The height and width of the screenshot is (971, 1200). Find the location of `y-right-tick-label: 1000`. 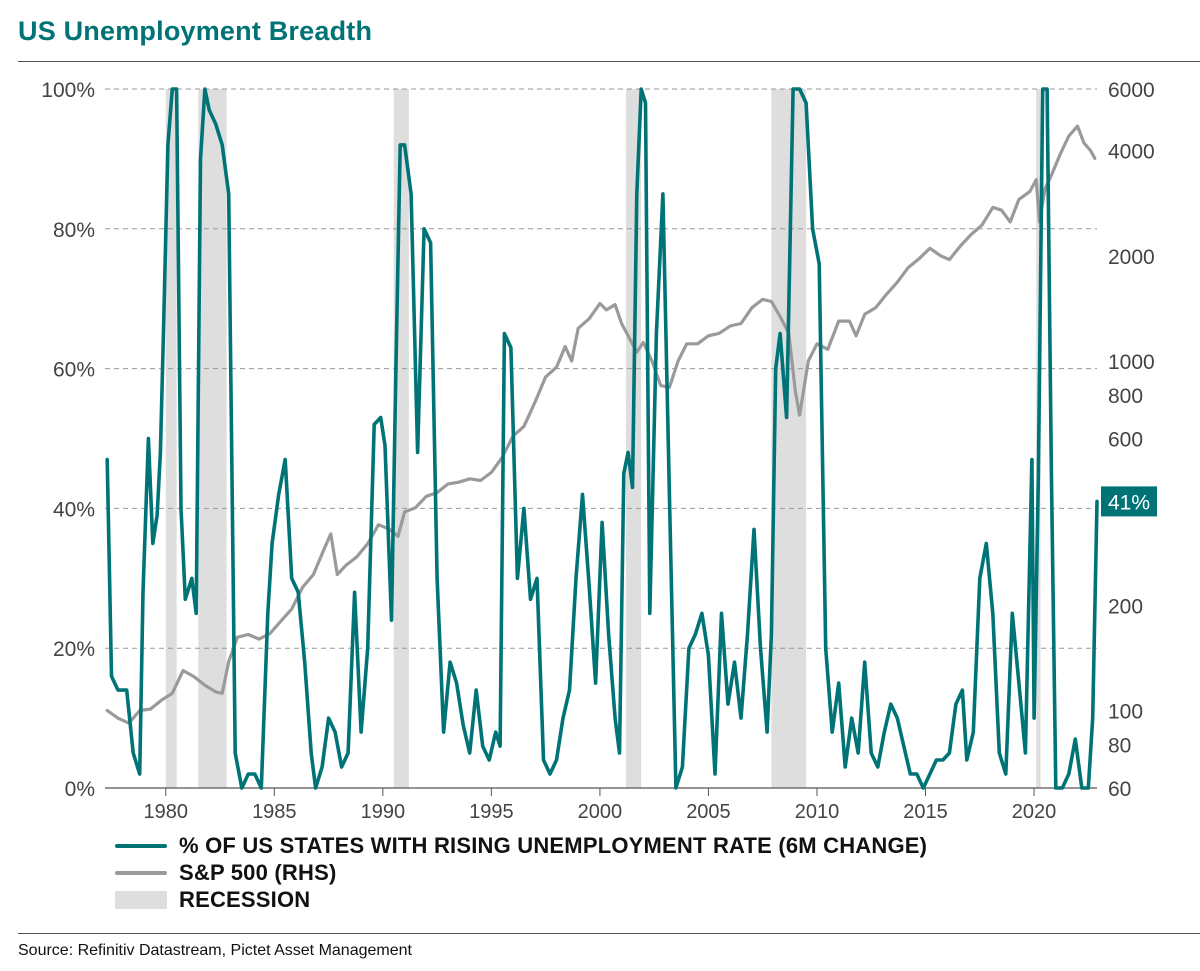

y-right-tick-label: 1000 is located at coordinates (1131, 362).